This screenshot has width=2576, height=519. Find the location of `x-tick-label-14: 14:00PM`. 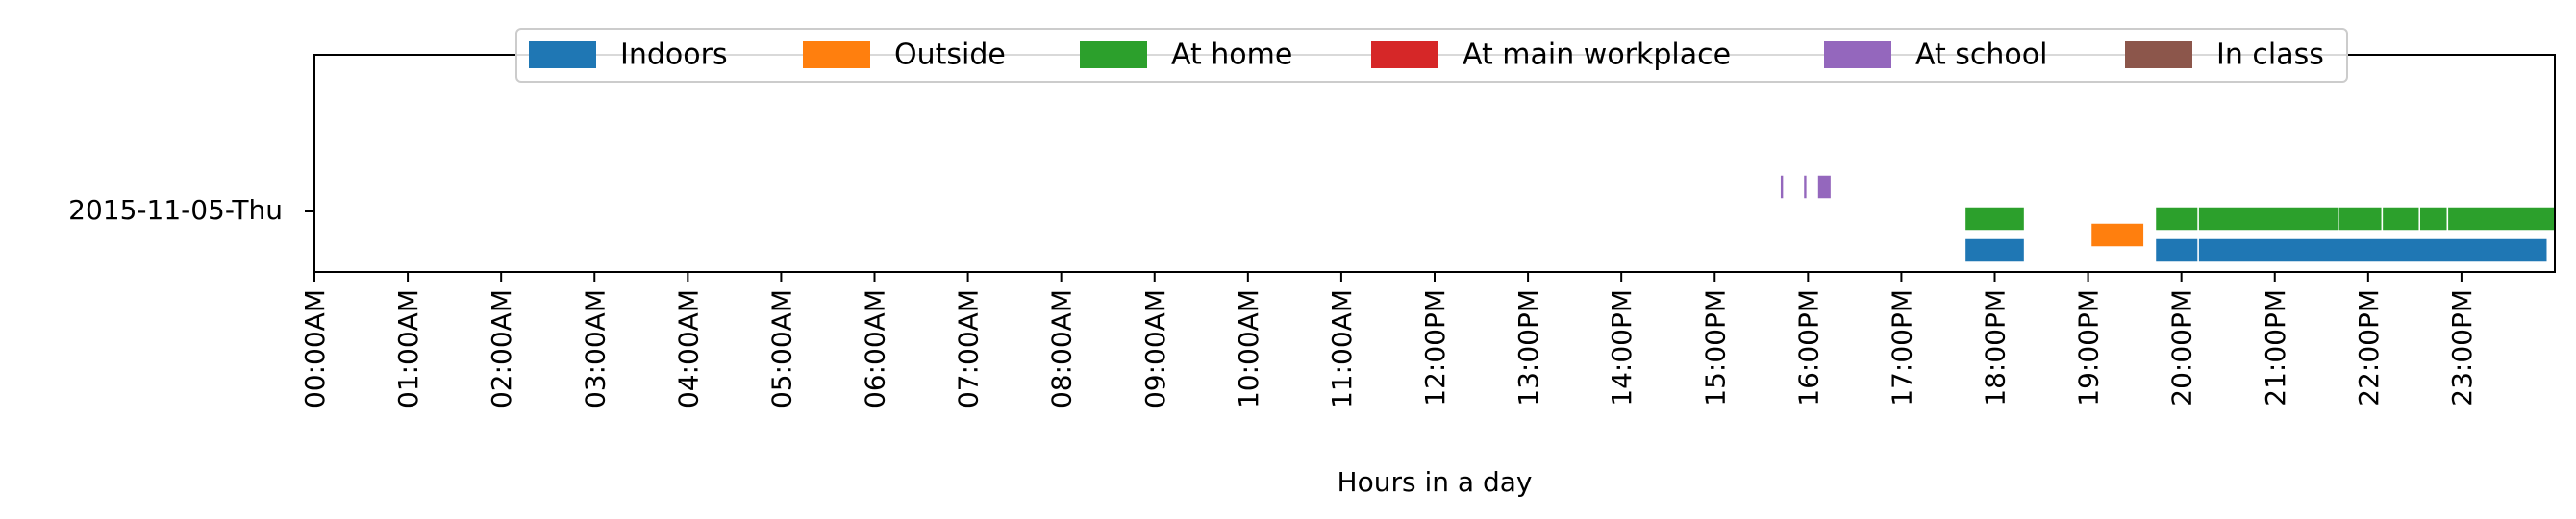

x-tick-label-14: 14:00PM is located at coordinates (1622, 348).